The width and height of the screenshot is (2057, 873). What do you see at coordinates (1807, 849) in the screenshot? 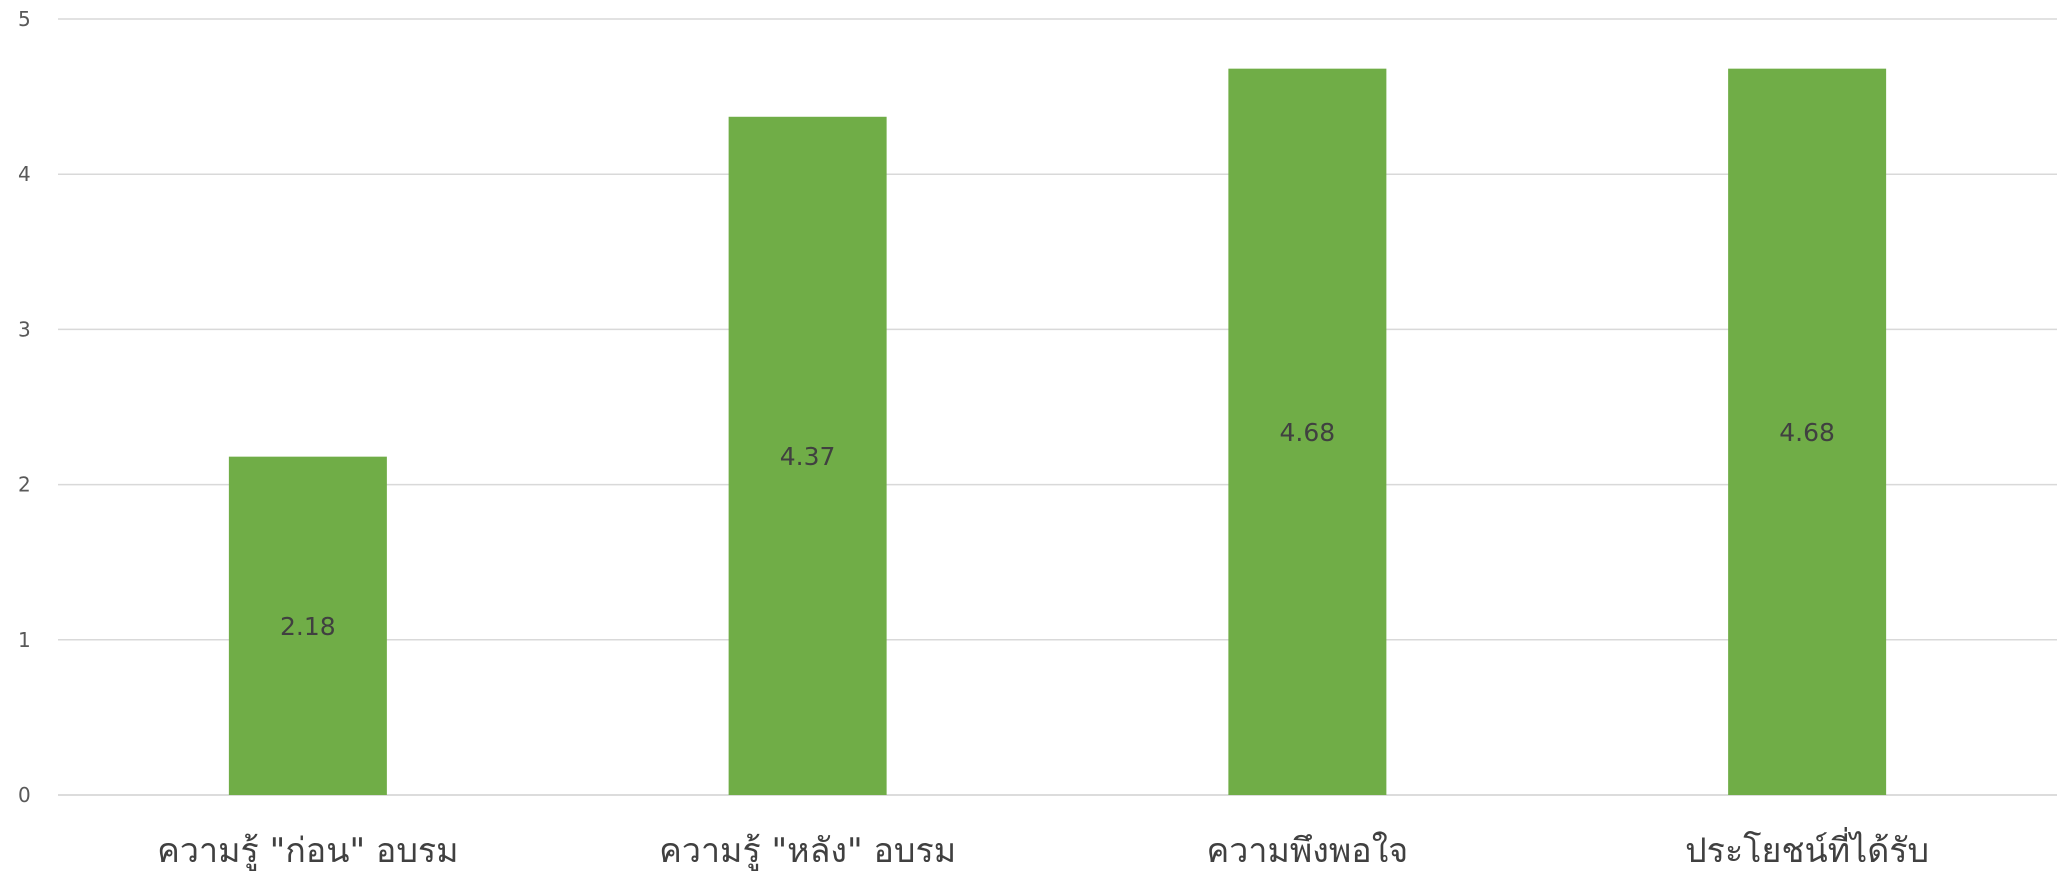
I see `x-category-label: ประโยชน์ที่ได้รับ` at bounding box center [1807, 849].